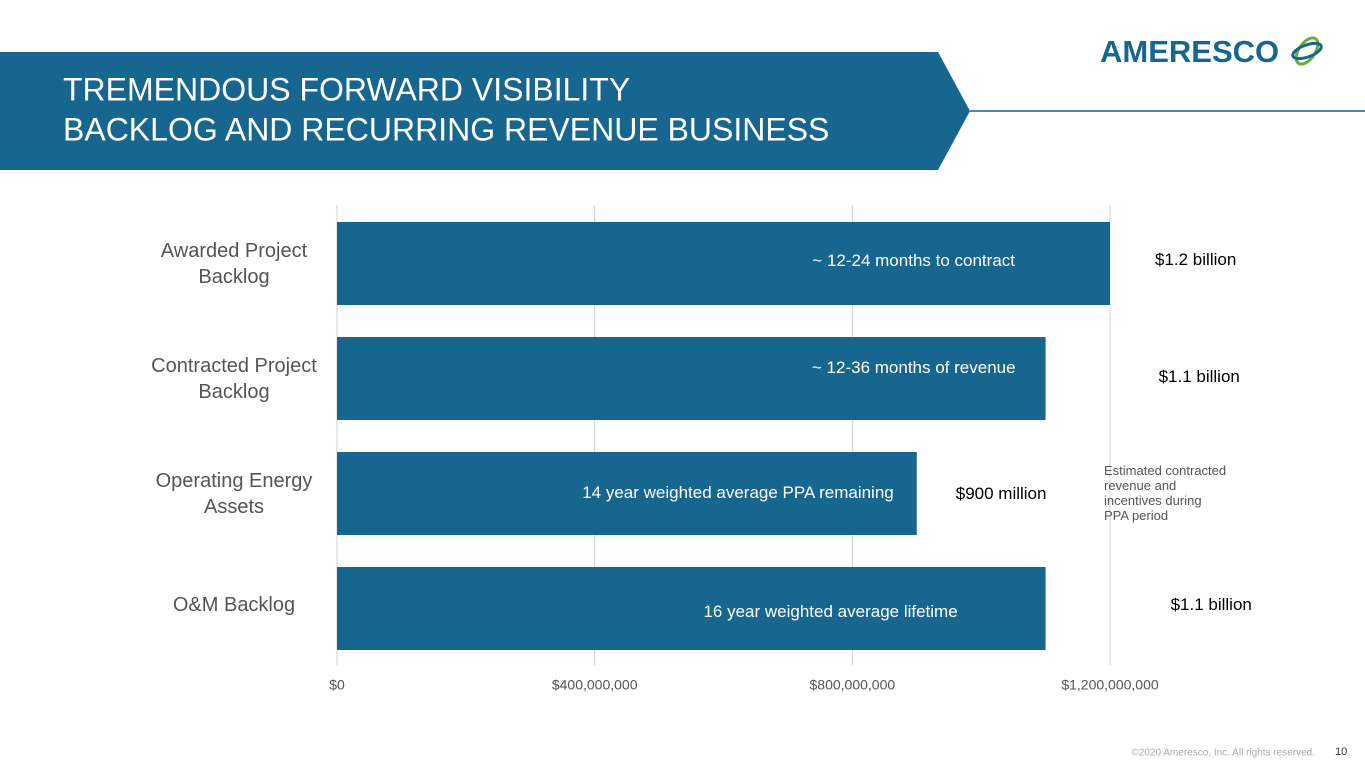 Image resolution: width=1365 pixels, height=768 pixels. Describe the element at coordinates (234, 493) in the screenshot. I see `y-tick-label: Operating Energy Assets` at that location.